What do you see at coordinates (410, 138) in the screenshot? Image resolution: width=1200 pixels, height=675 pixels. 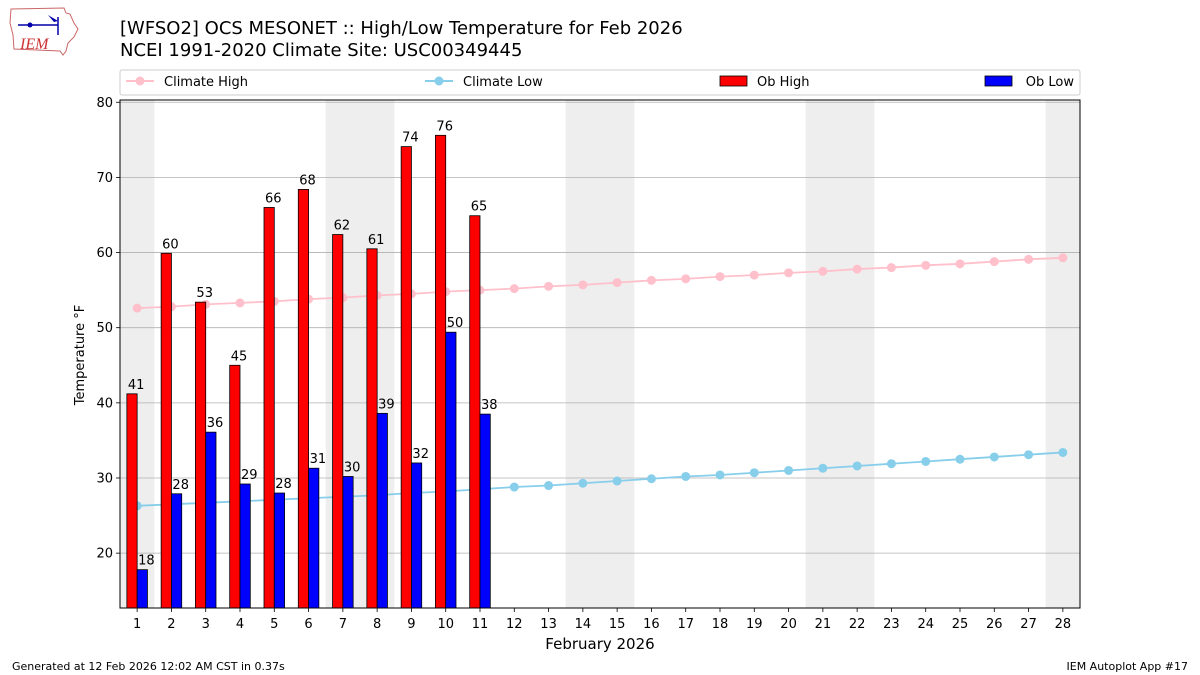 I see `ob-high-value-label: 74` at bounding box center [410, 138].